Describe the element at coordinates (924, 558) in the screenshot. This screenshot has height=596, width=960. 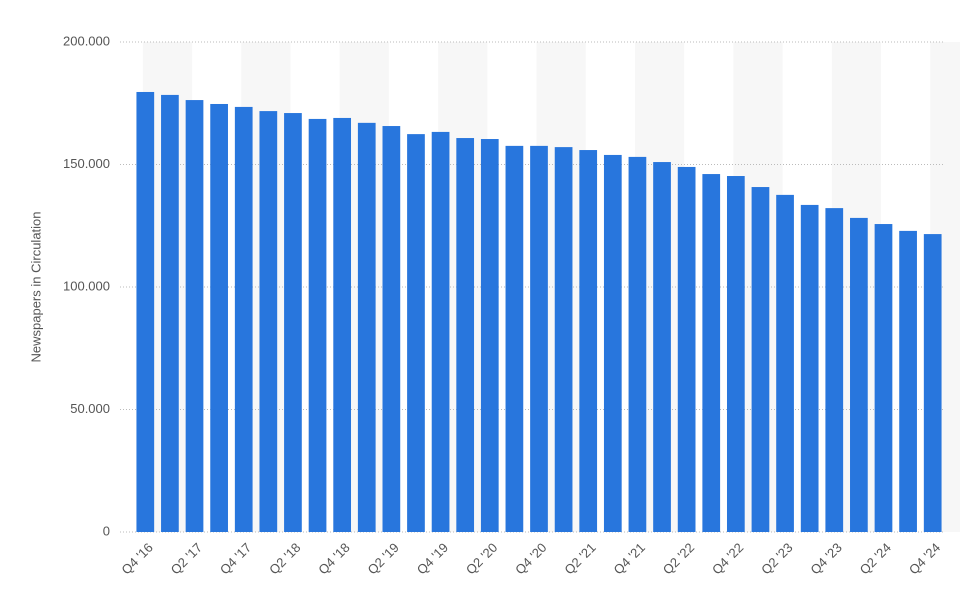
I see `x-tick-label: Q4 '24` at that location.